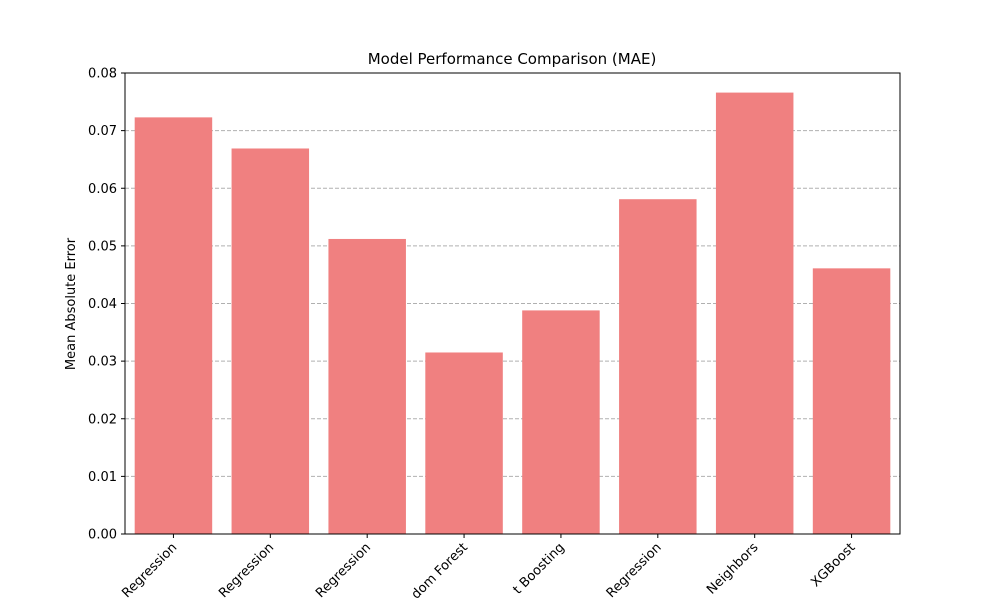 The height and width of the screenshot is (600, 1000). I want to click on x-tick-label: t Boosting, so click(538, 568).